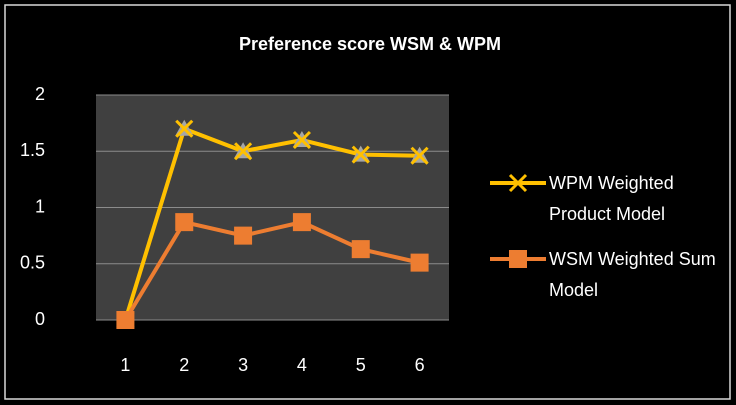  What do you see at coordinates (32, 263) in the screenshot?
I see `y-tick-label: 0.5` at bounding box center [32, 263].